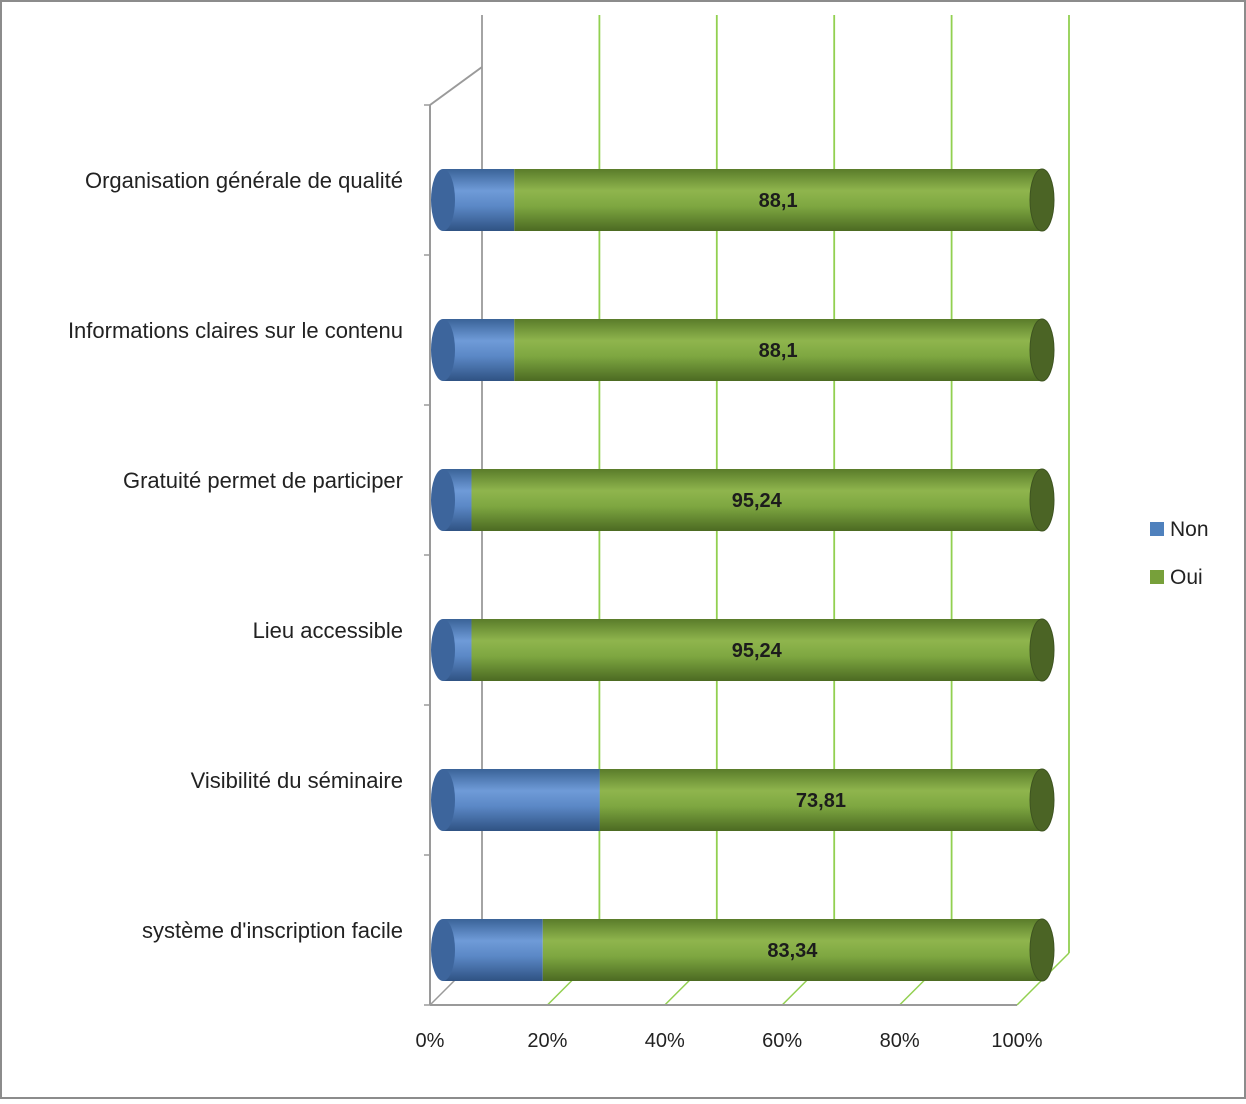 Image resolution: width=1246 pixels, height=1104 pixels. What do you see at coordinates (263, 480) in the screenshot?
I see `category-label: Gratuité permet de participer` at bounding box center [263, 480].